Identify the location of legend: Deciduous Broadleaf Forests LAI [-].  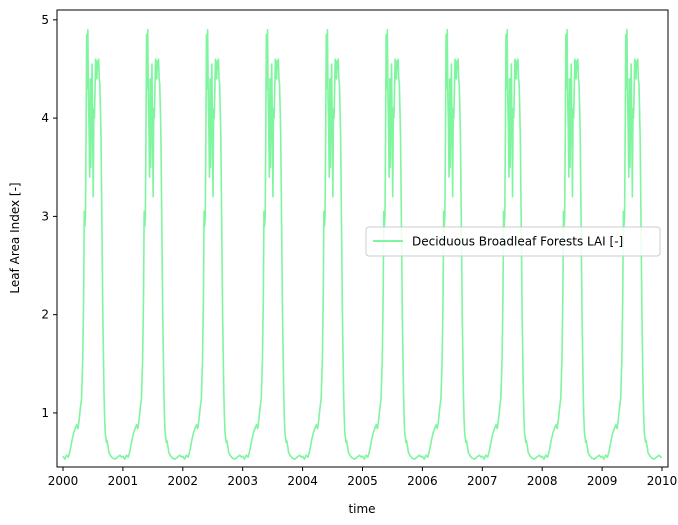
(513, 241).